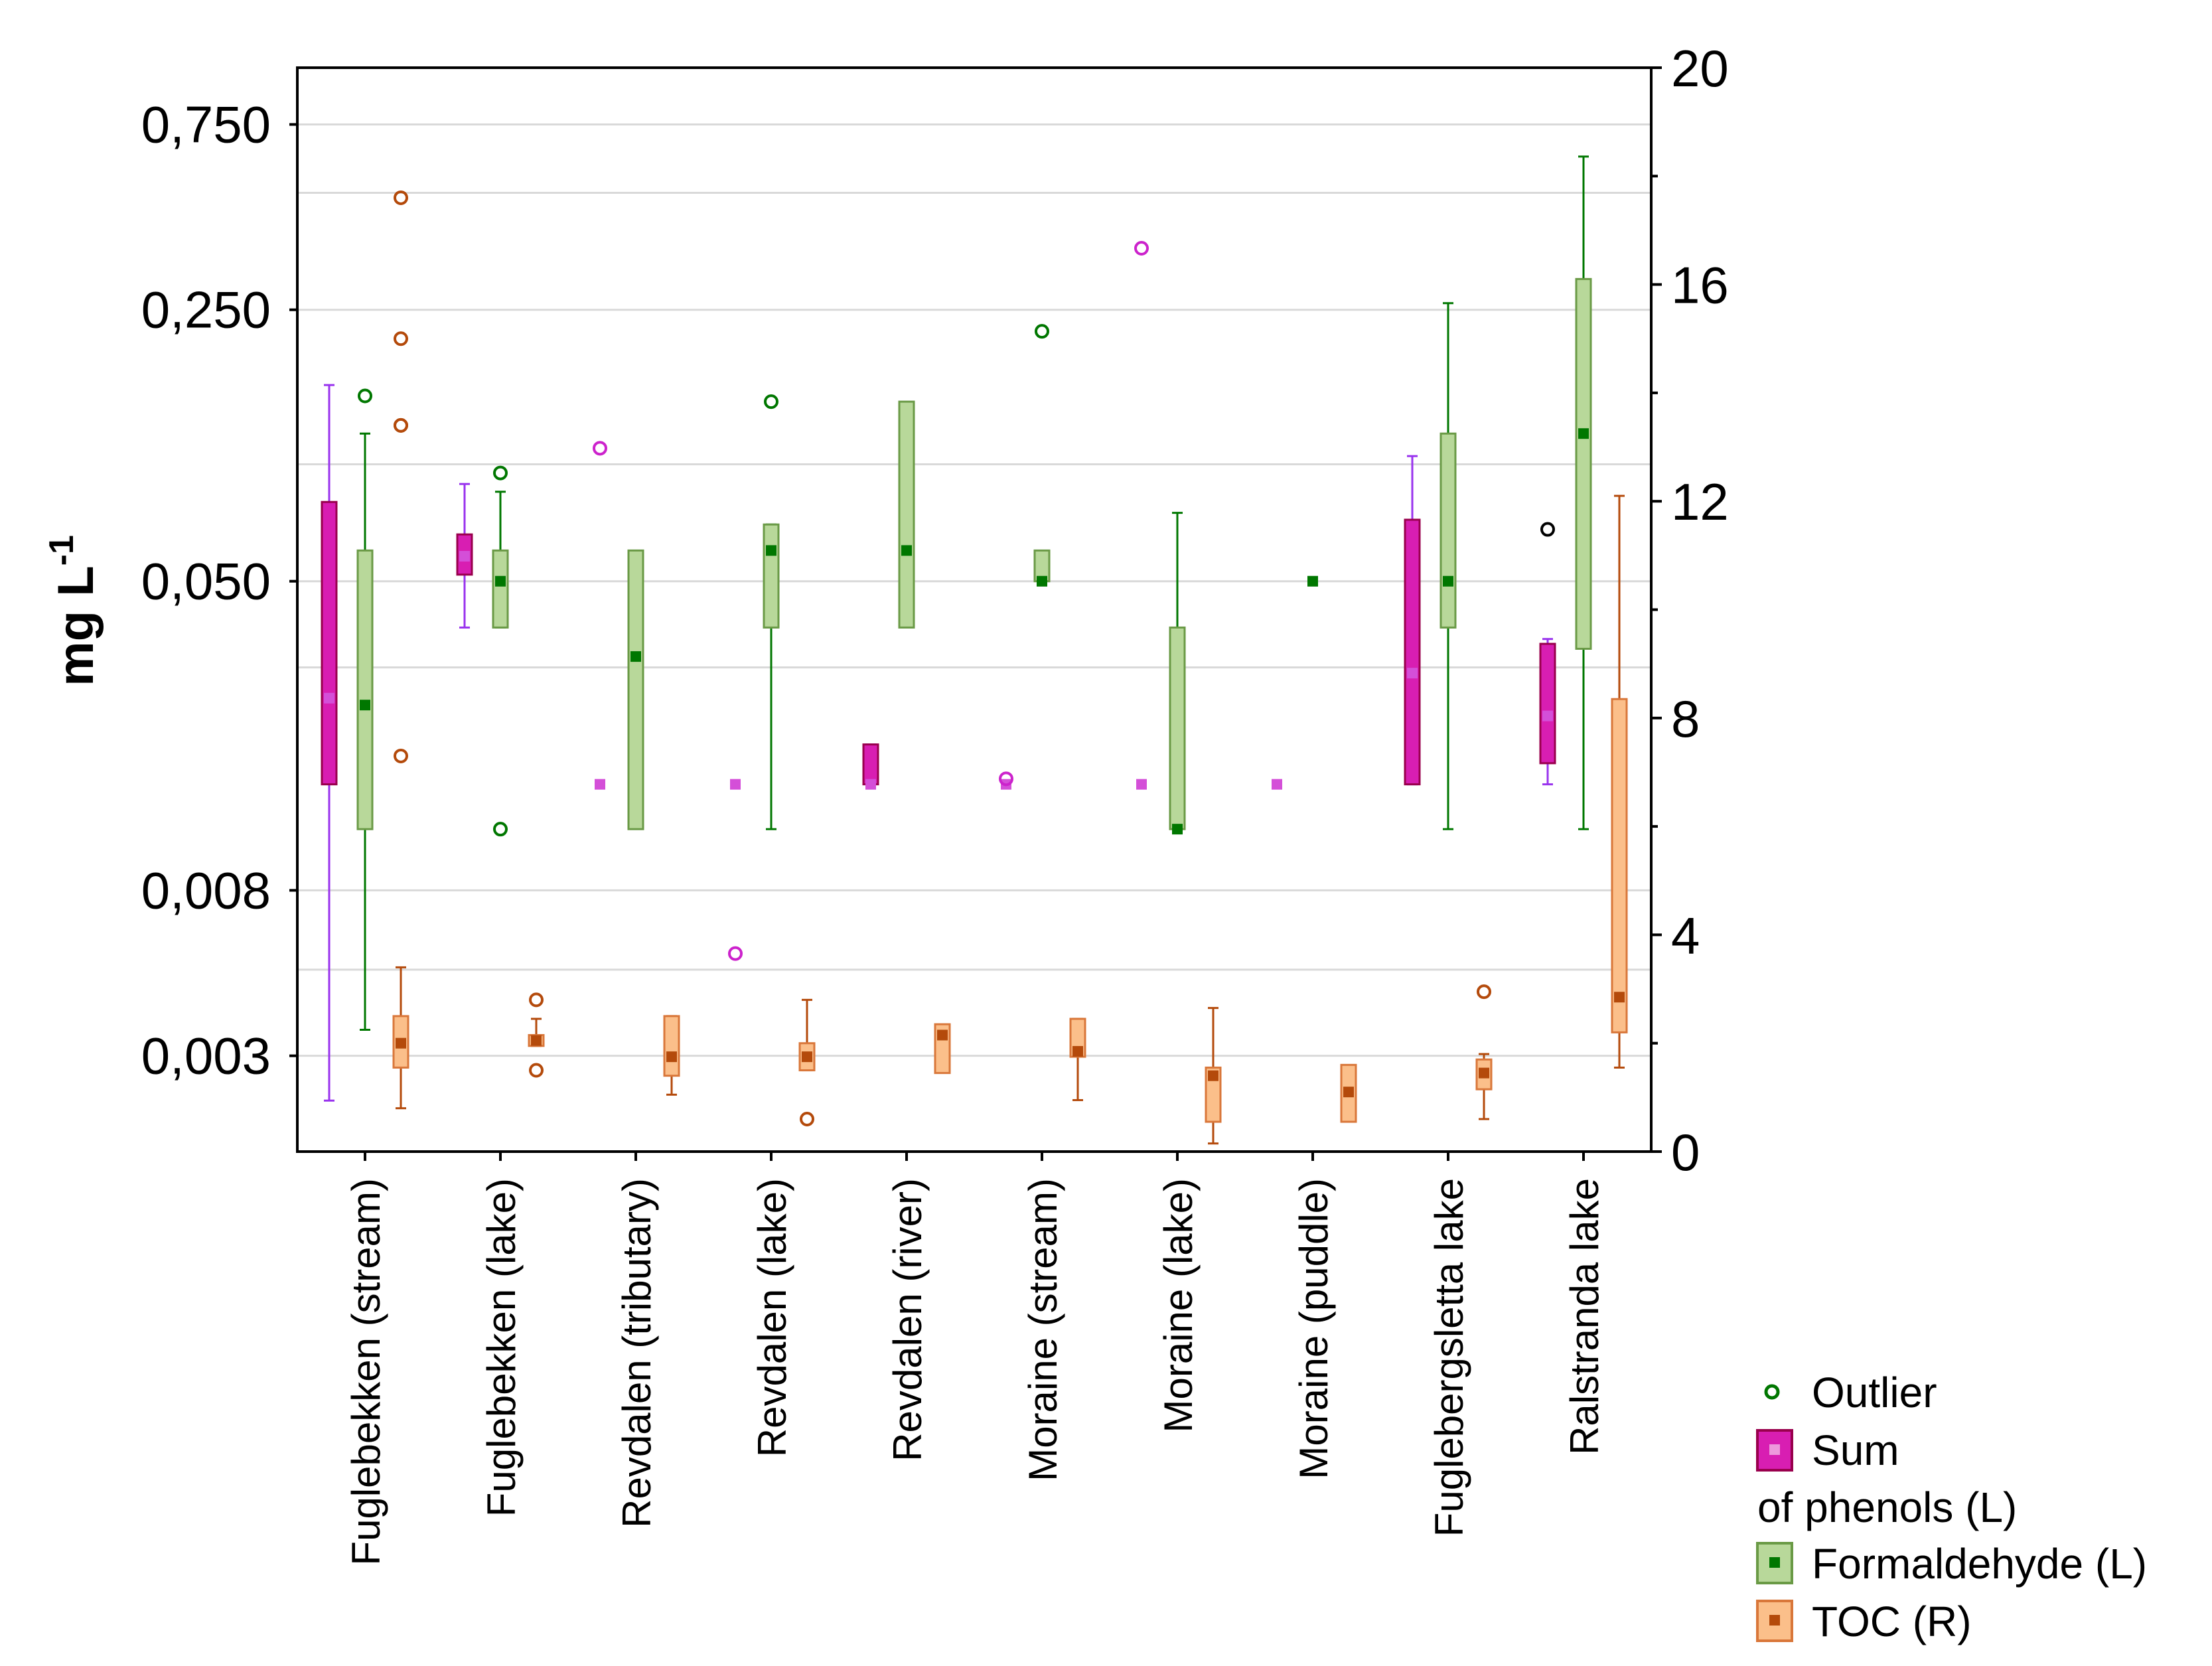 This screenshot has height=1666, width=2212. What do you see at coordinates (1690, 610) in the screenshot?
I see `right-axis: 20 16 12 8 4 0` at bounding box center [1690, 610].